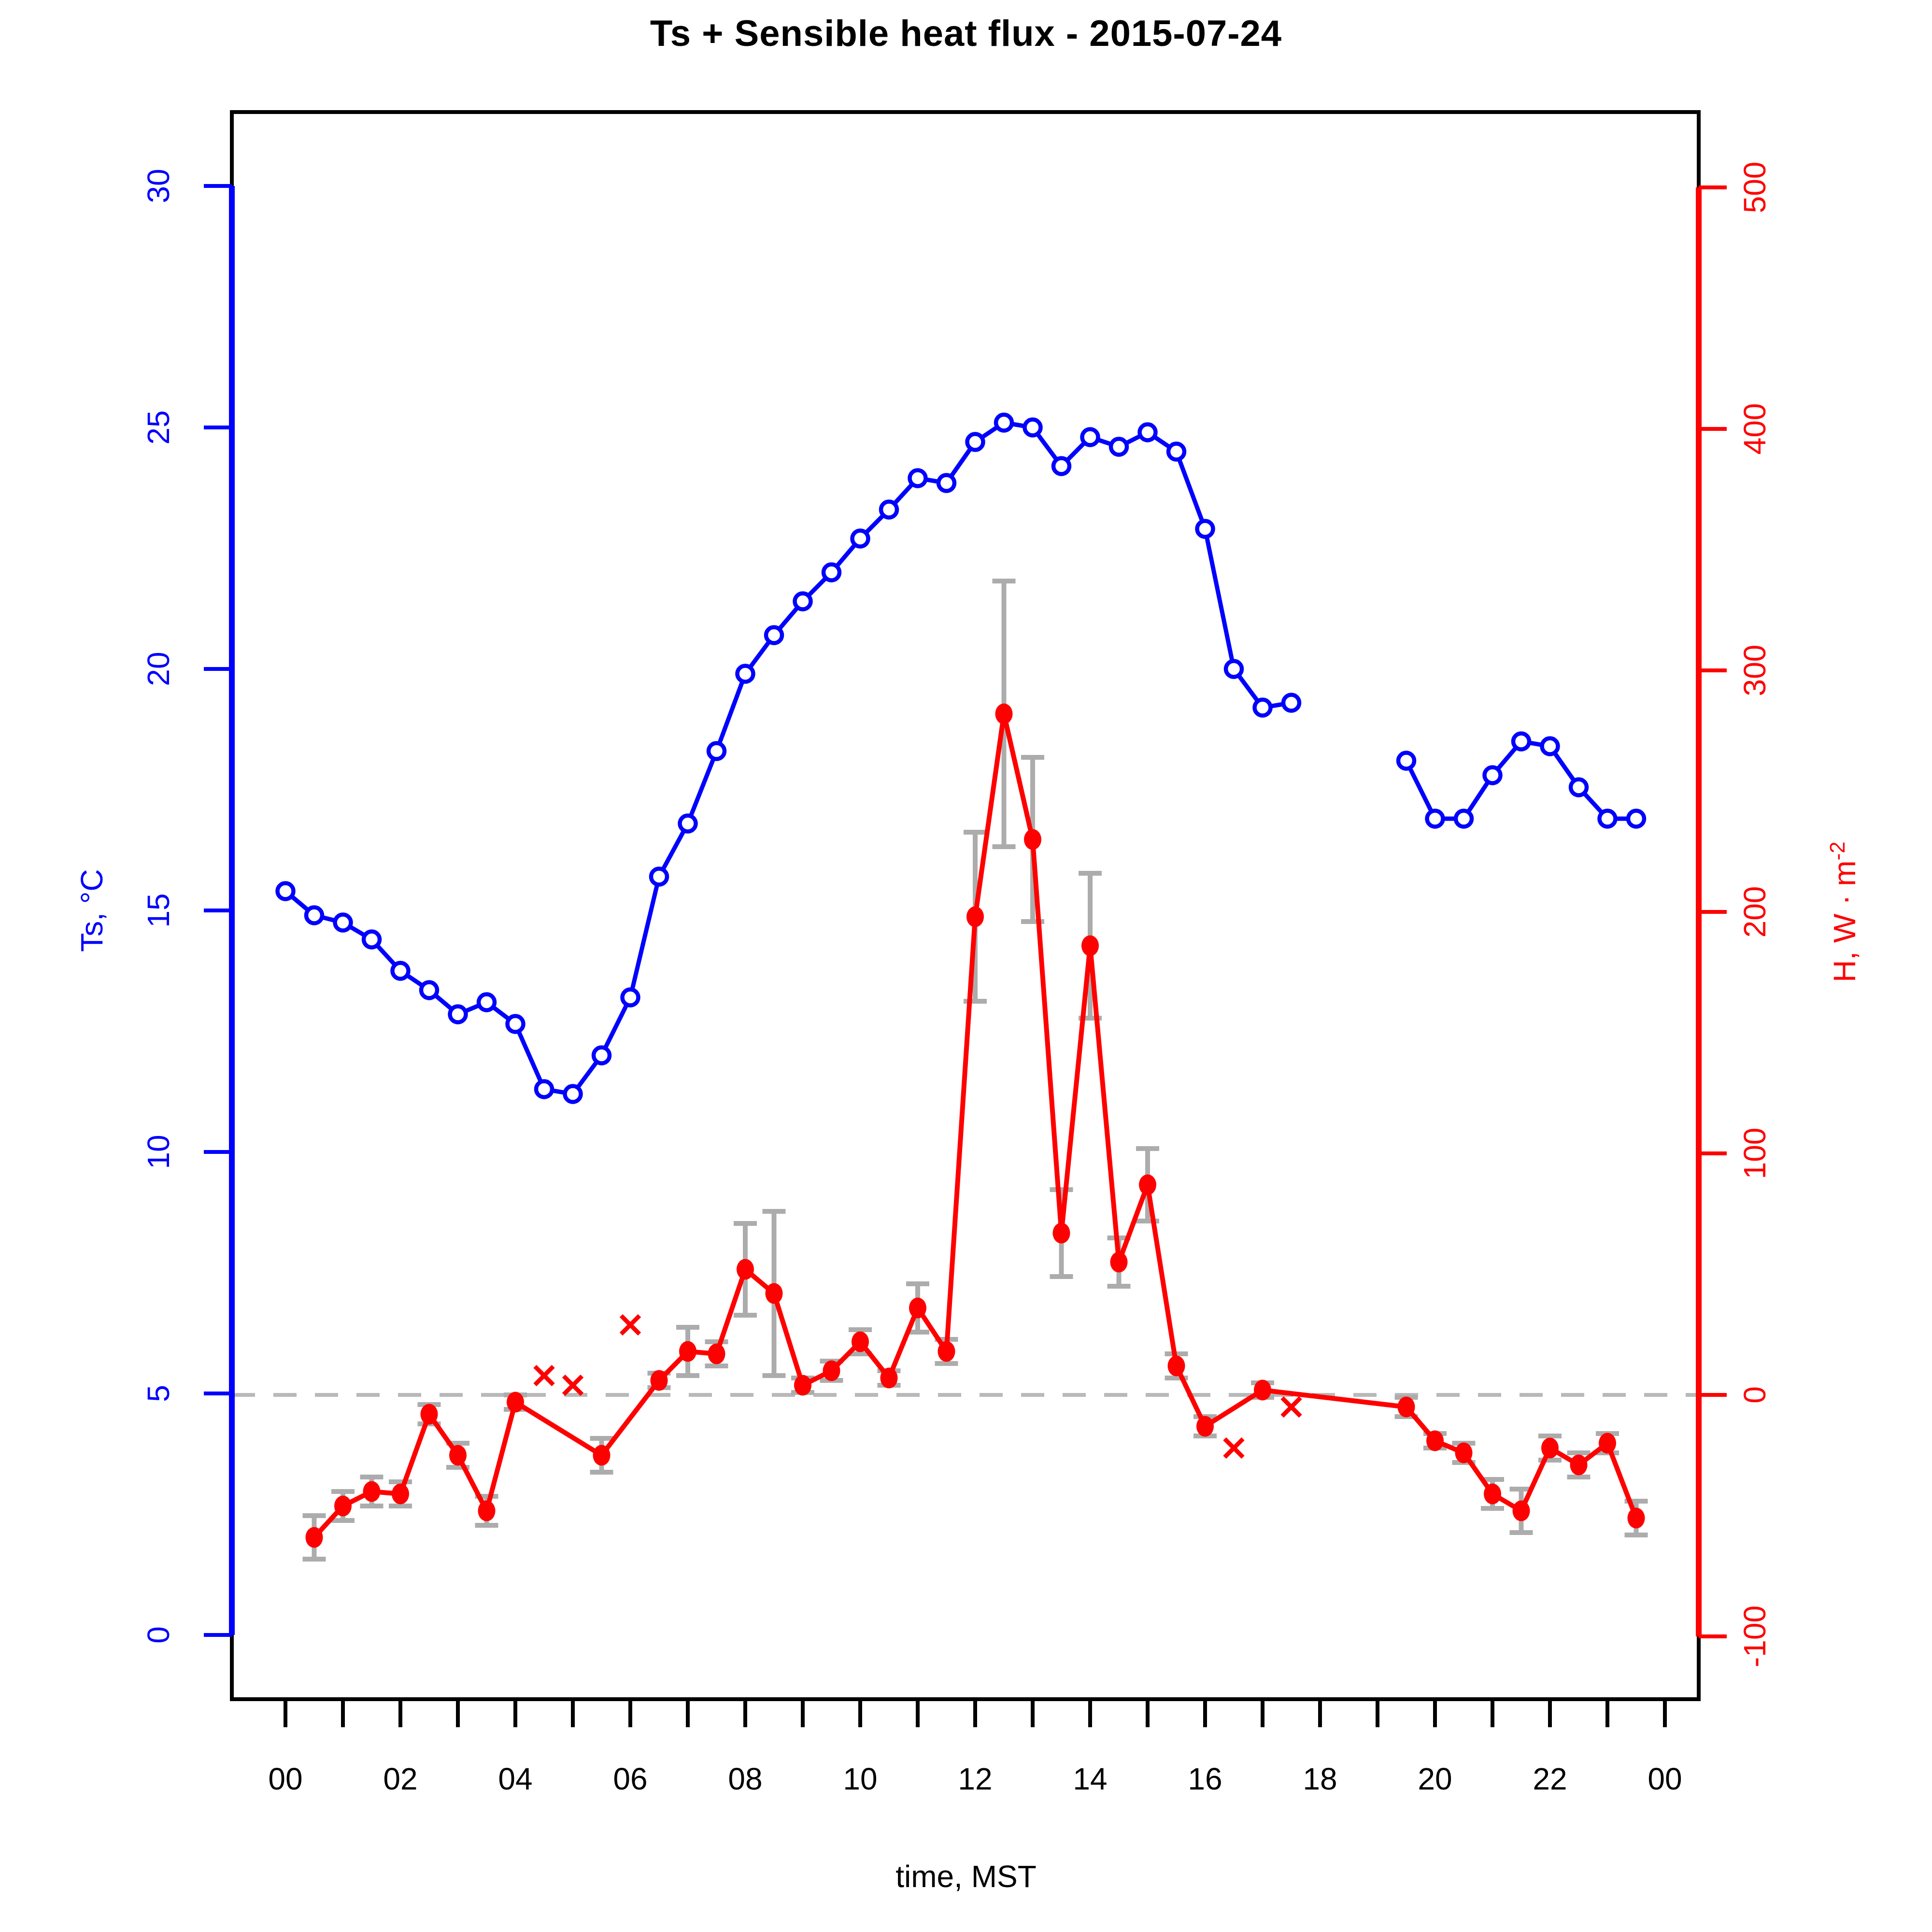 The height and width of the screenshot is (1932, 1932). I want to click on y-left-tick-label: 20, so click(158, 669).